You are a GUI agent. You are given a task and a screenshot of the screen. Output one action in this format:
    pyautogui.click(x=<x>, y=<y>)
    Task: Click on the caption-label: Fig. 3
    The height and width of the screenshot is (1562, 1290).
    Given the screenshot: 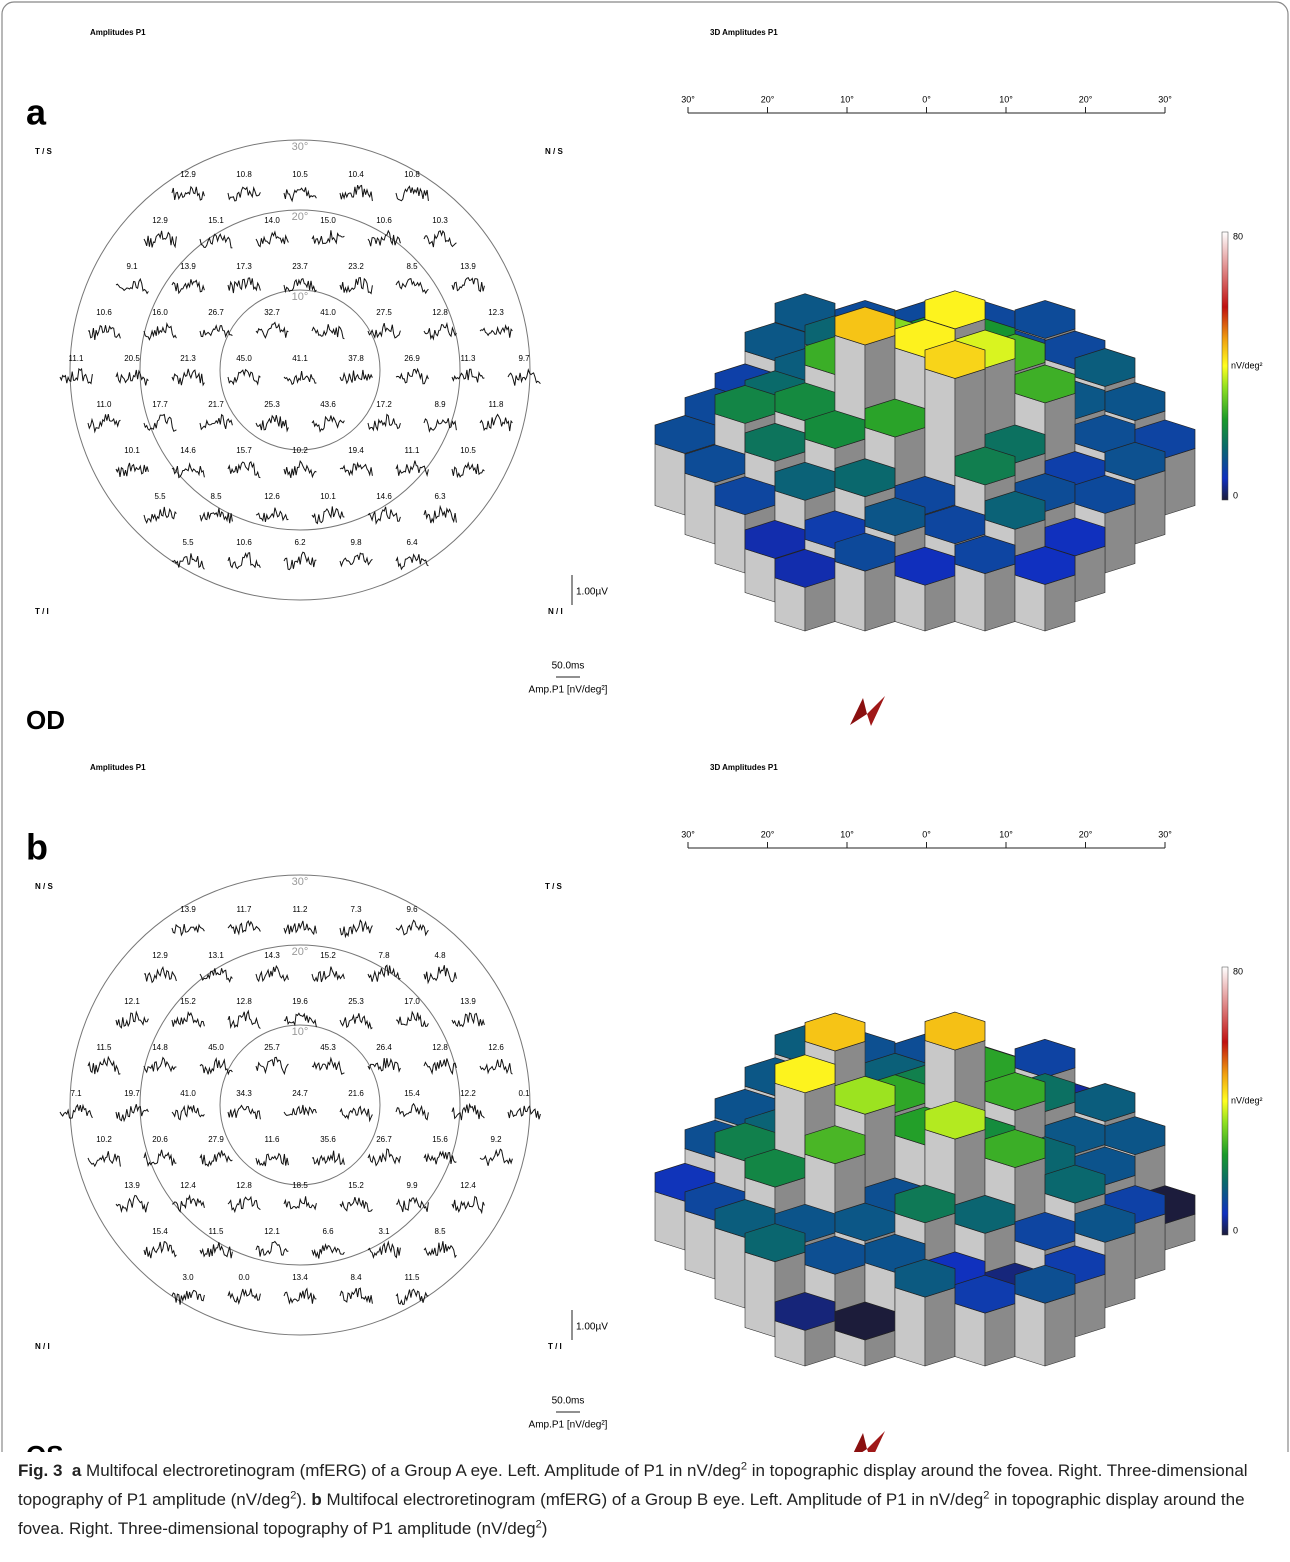 What is the action you would take?
    pyautogui.click(x=40, y=1470)
    